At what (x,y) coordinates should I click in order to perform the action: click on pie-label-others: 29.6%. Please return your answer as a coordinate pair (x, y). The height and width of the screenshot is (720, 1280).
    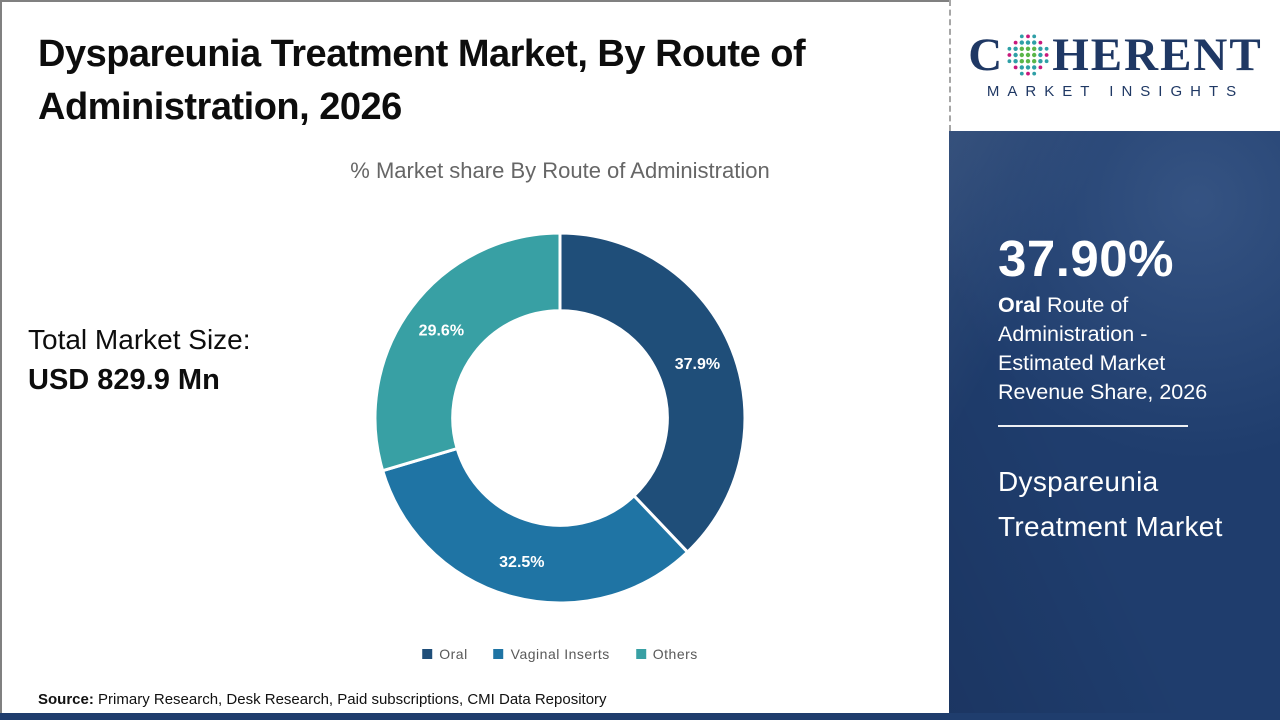
    Looking at the image, I should click on (441, 331).